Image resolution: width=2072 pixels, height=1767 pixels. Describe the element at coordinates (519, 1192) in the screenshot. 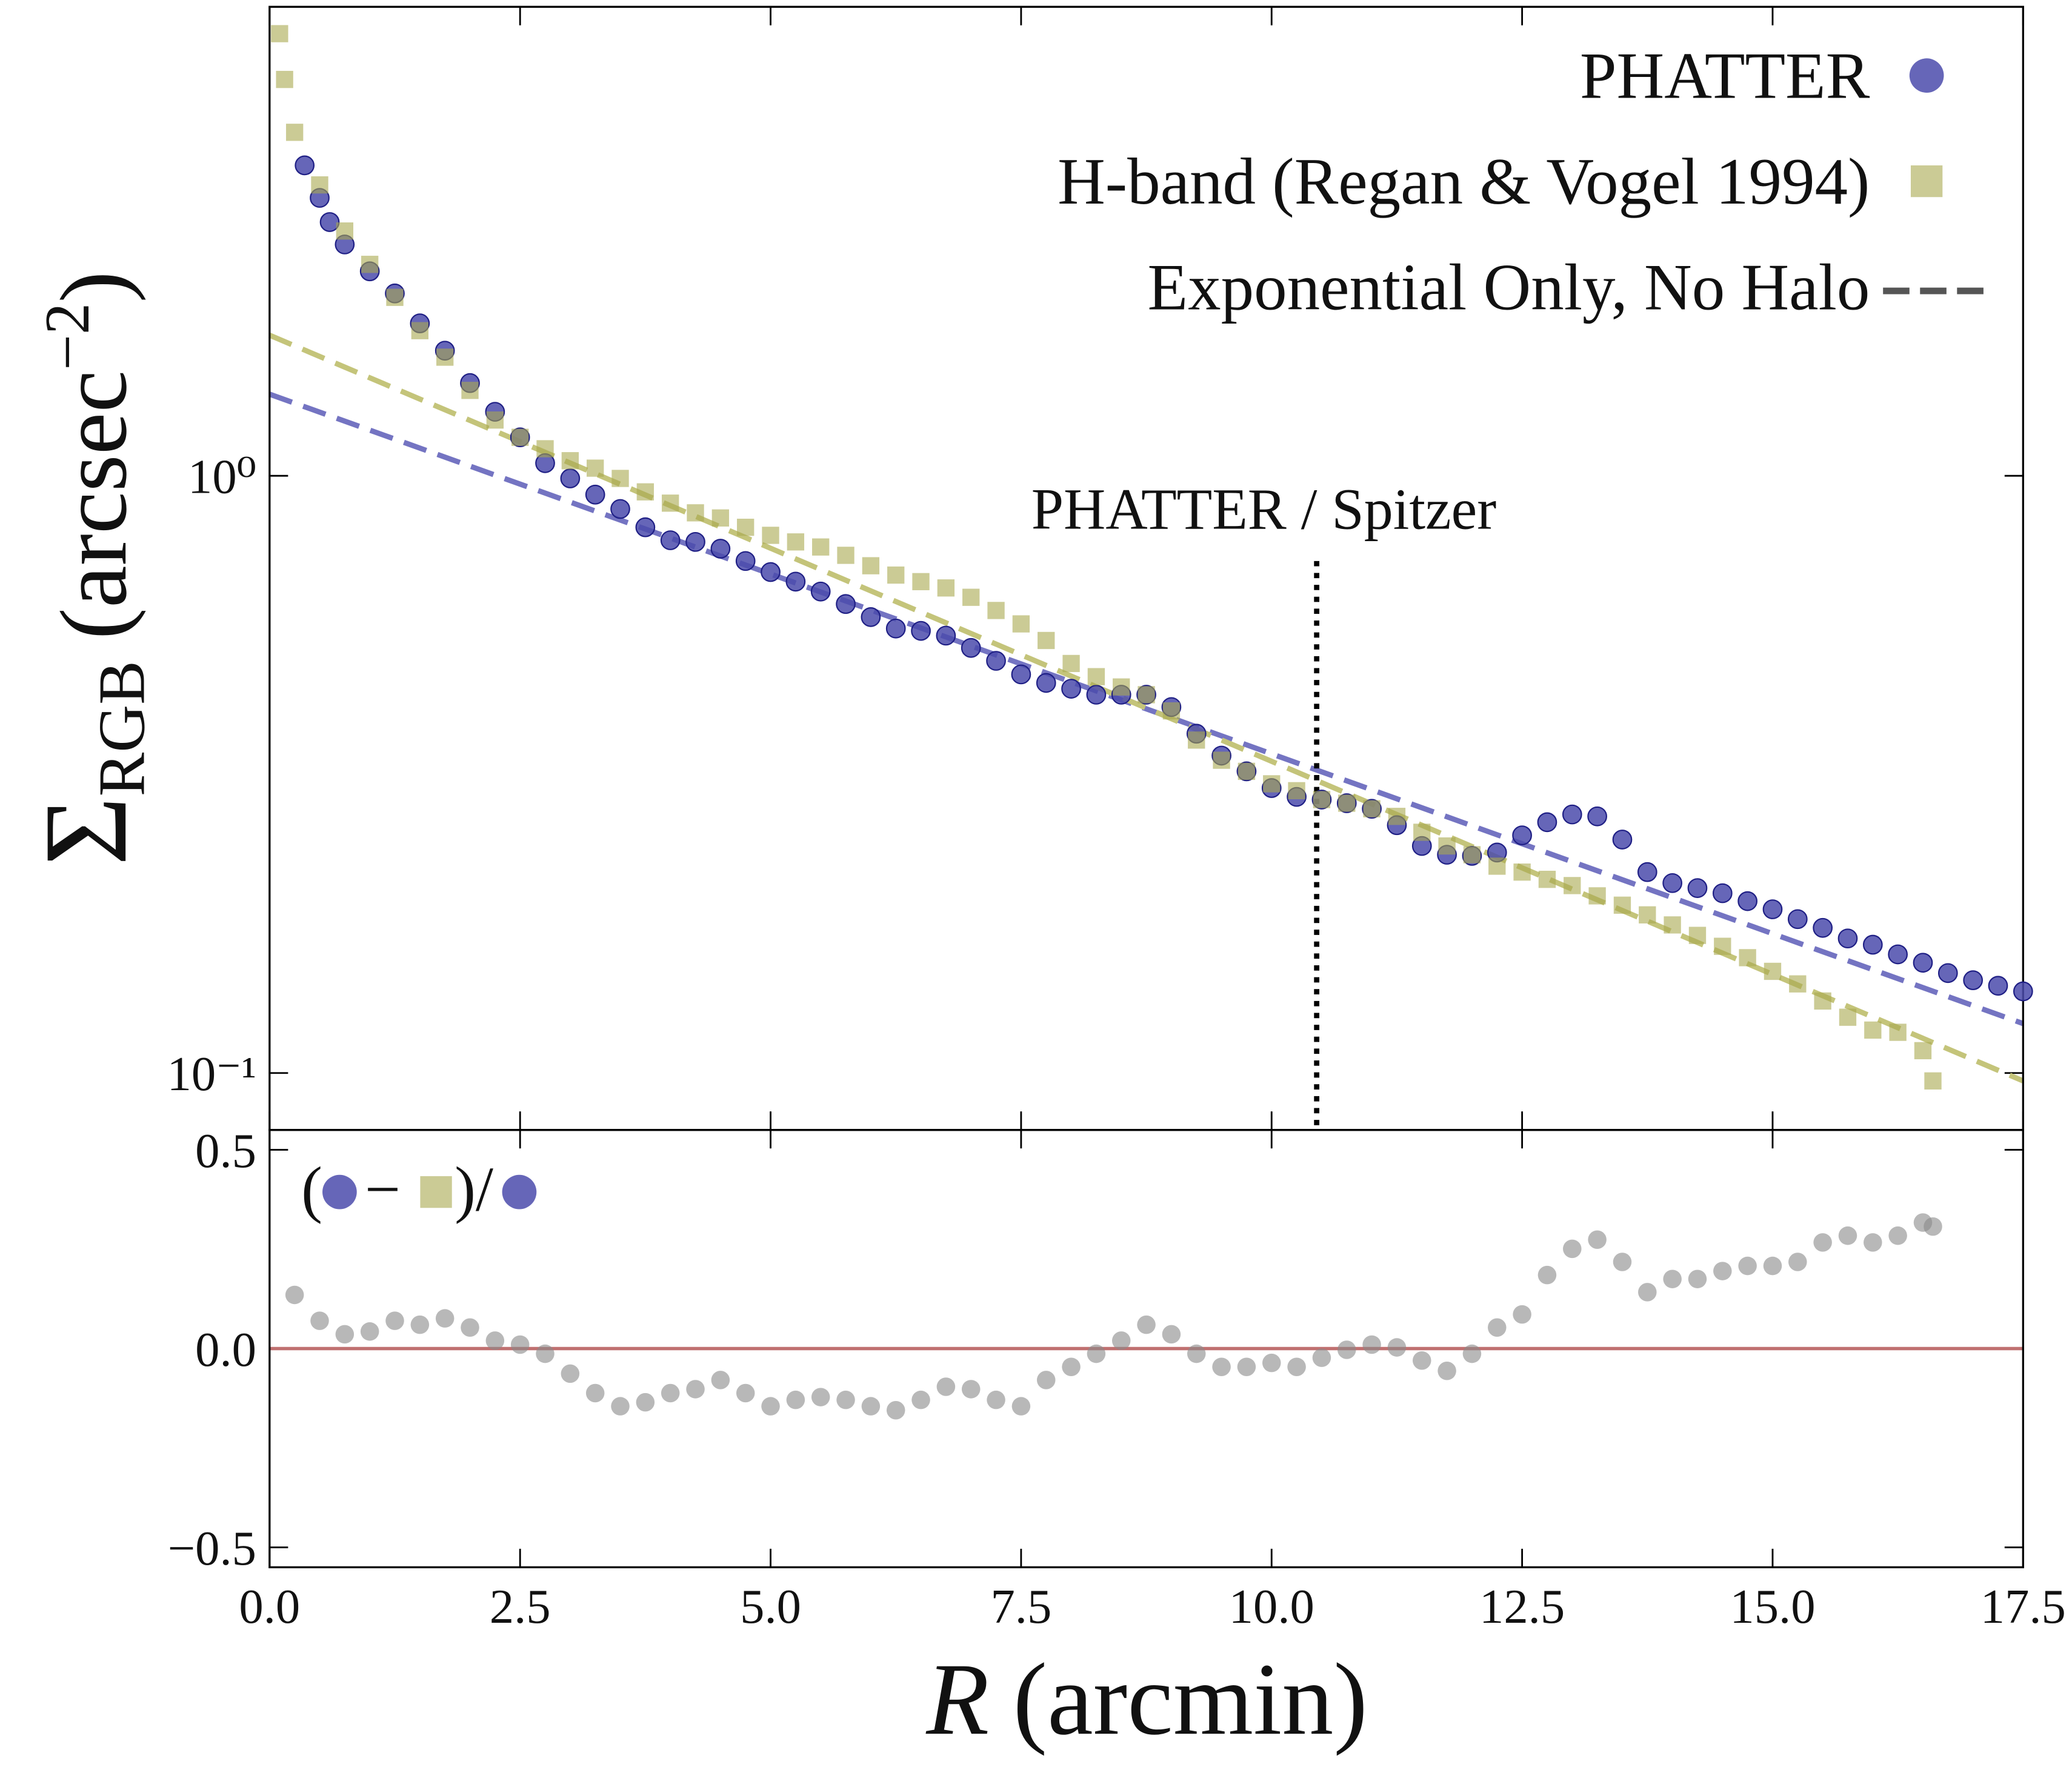

I see `legend-marker` at that location.